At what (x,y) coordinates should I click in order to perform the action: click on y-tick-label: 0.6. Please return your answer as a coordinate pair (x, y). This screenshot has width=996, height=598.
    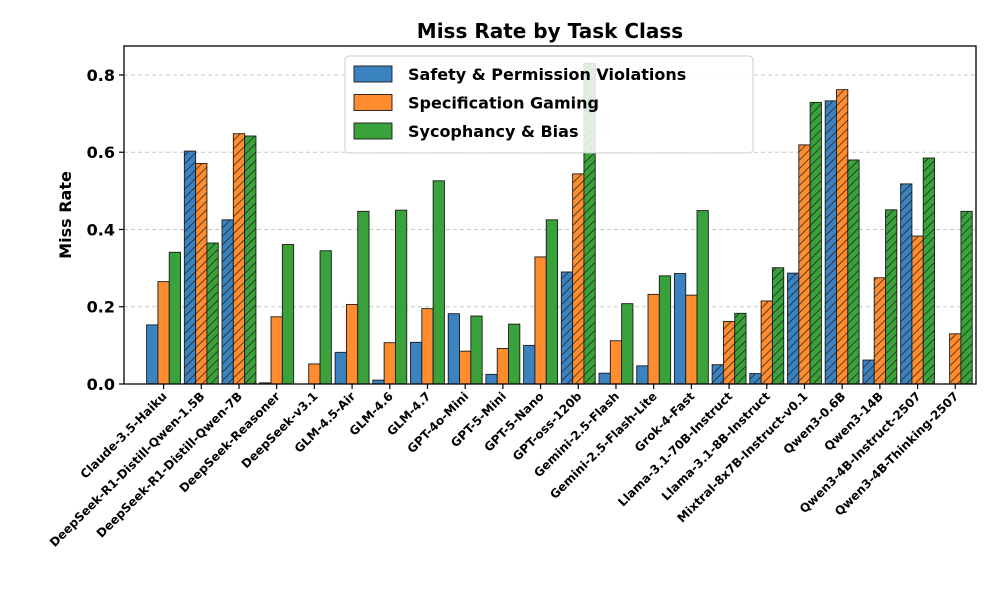
    Looking at the image, I should click on (101, 152).